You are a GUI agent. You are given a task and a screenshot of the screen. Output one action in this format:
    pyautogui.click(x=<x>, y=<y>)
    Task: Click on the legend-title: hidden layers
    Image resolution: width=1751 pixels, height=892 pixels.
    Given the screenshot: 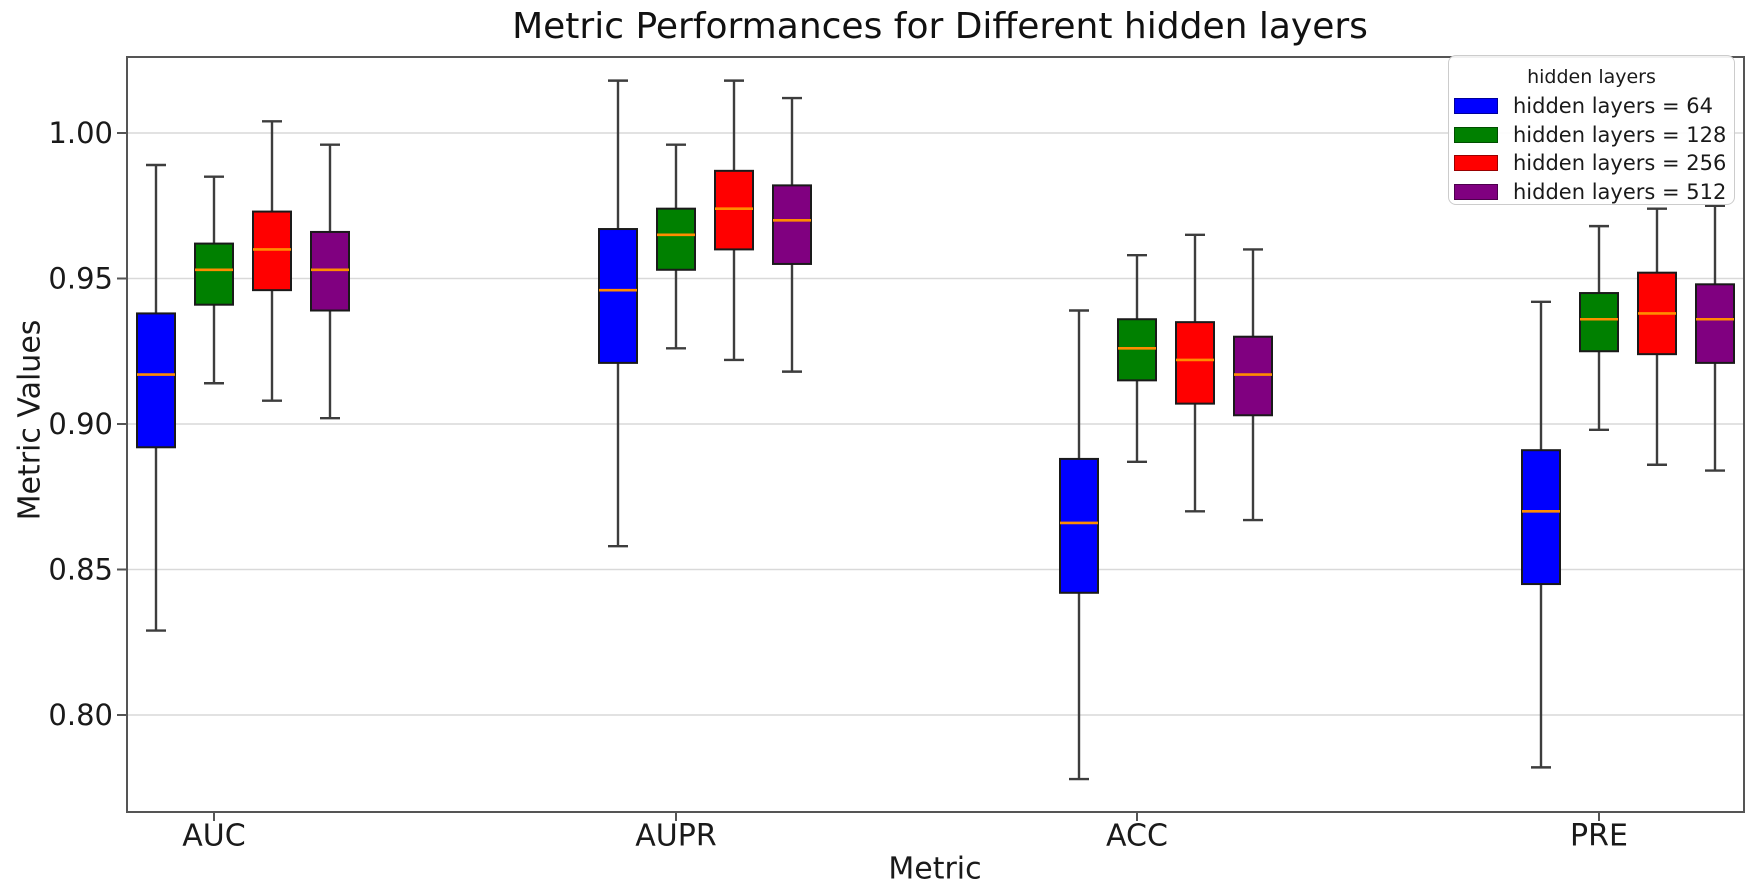 What is the action you would take?
    pyautogui.click(x=1591, y=77)
    